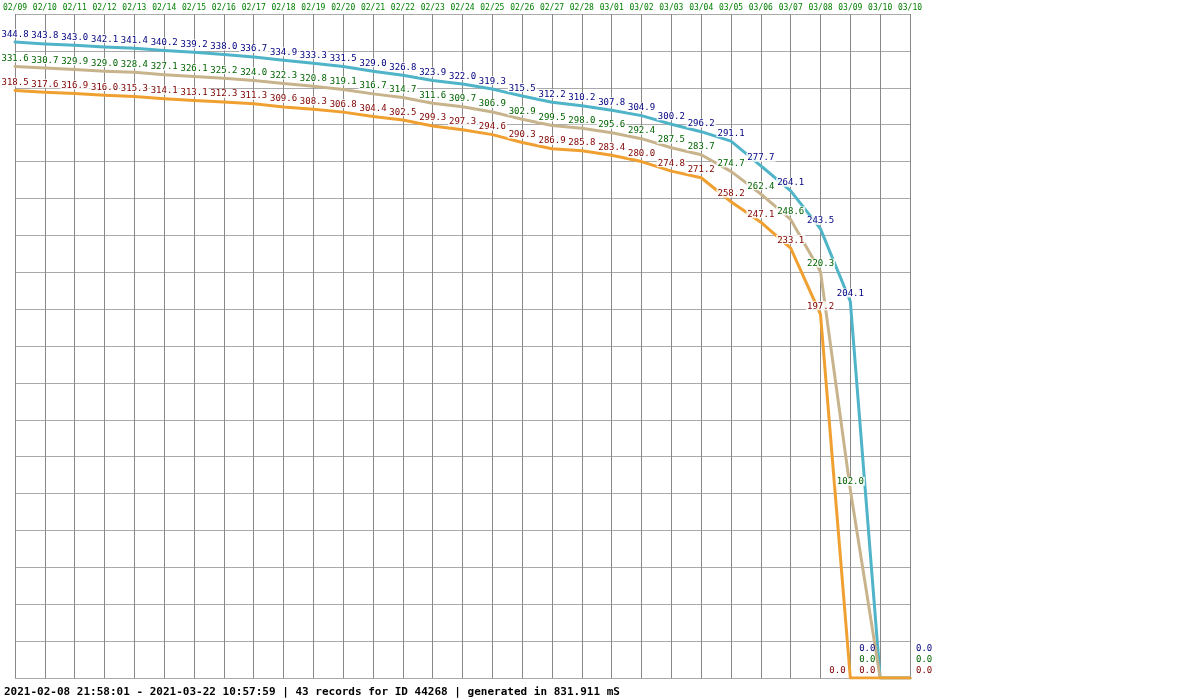  I want to click on x-tick-label: 03/06, so click(761, 7).